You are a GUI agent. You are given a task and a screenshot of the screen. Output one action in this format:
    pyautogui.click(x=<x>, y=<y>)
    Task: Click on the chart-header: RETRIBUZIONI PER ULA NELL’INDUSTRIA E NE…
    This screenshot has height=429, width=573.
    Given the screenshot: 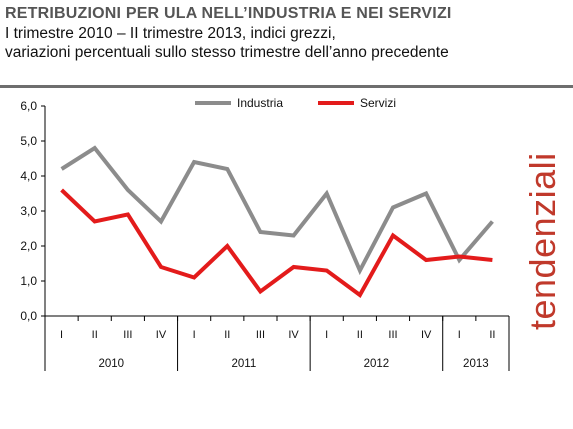 What is the action you would take?
    pyautogui.click(x=285, y=33)
    